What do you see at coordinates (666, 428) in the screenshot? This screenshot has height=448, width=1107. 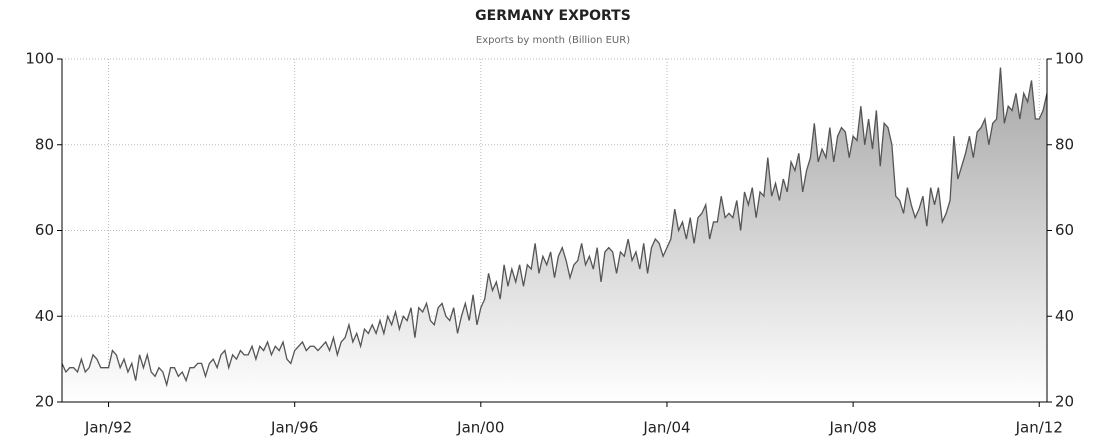 I see `x-tick-label: Jan/04` at bounding box center [666, 428].